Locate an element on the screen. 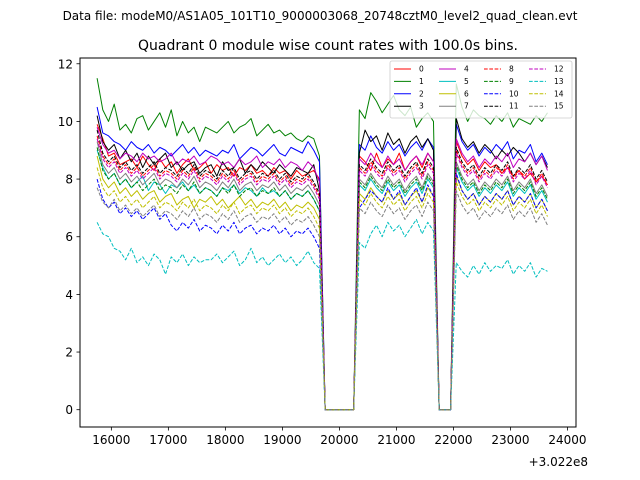  x-tick-label: 21000 is located at coordinates (396, 440).